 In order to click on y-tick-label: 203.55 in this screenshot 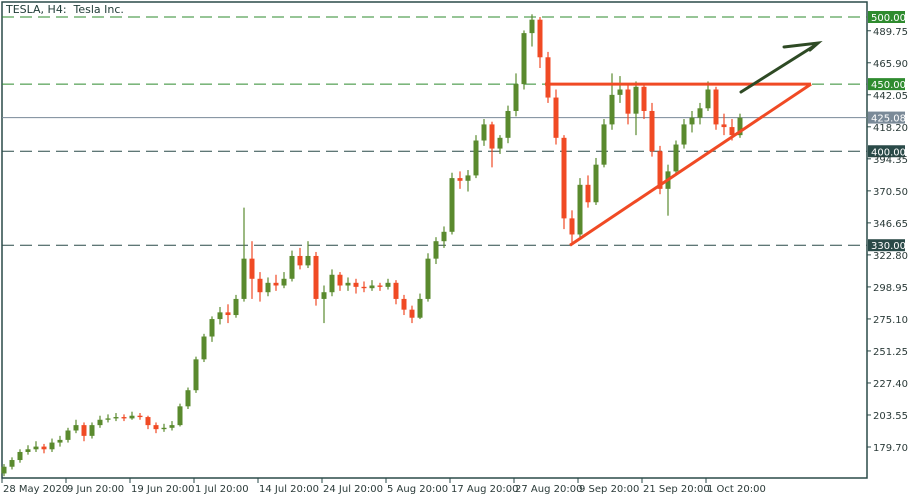, I will do `click(890, 416)`.